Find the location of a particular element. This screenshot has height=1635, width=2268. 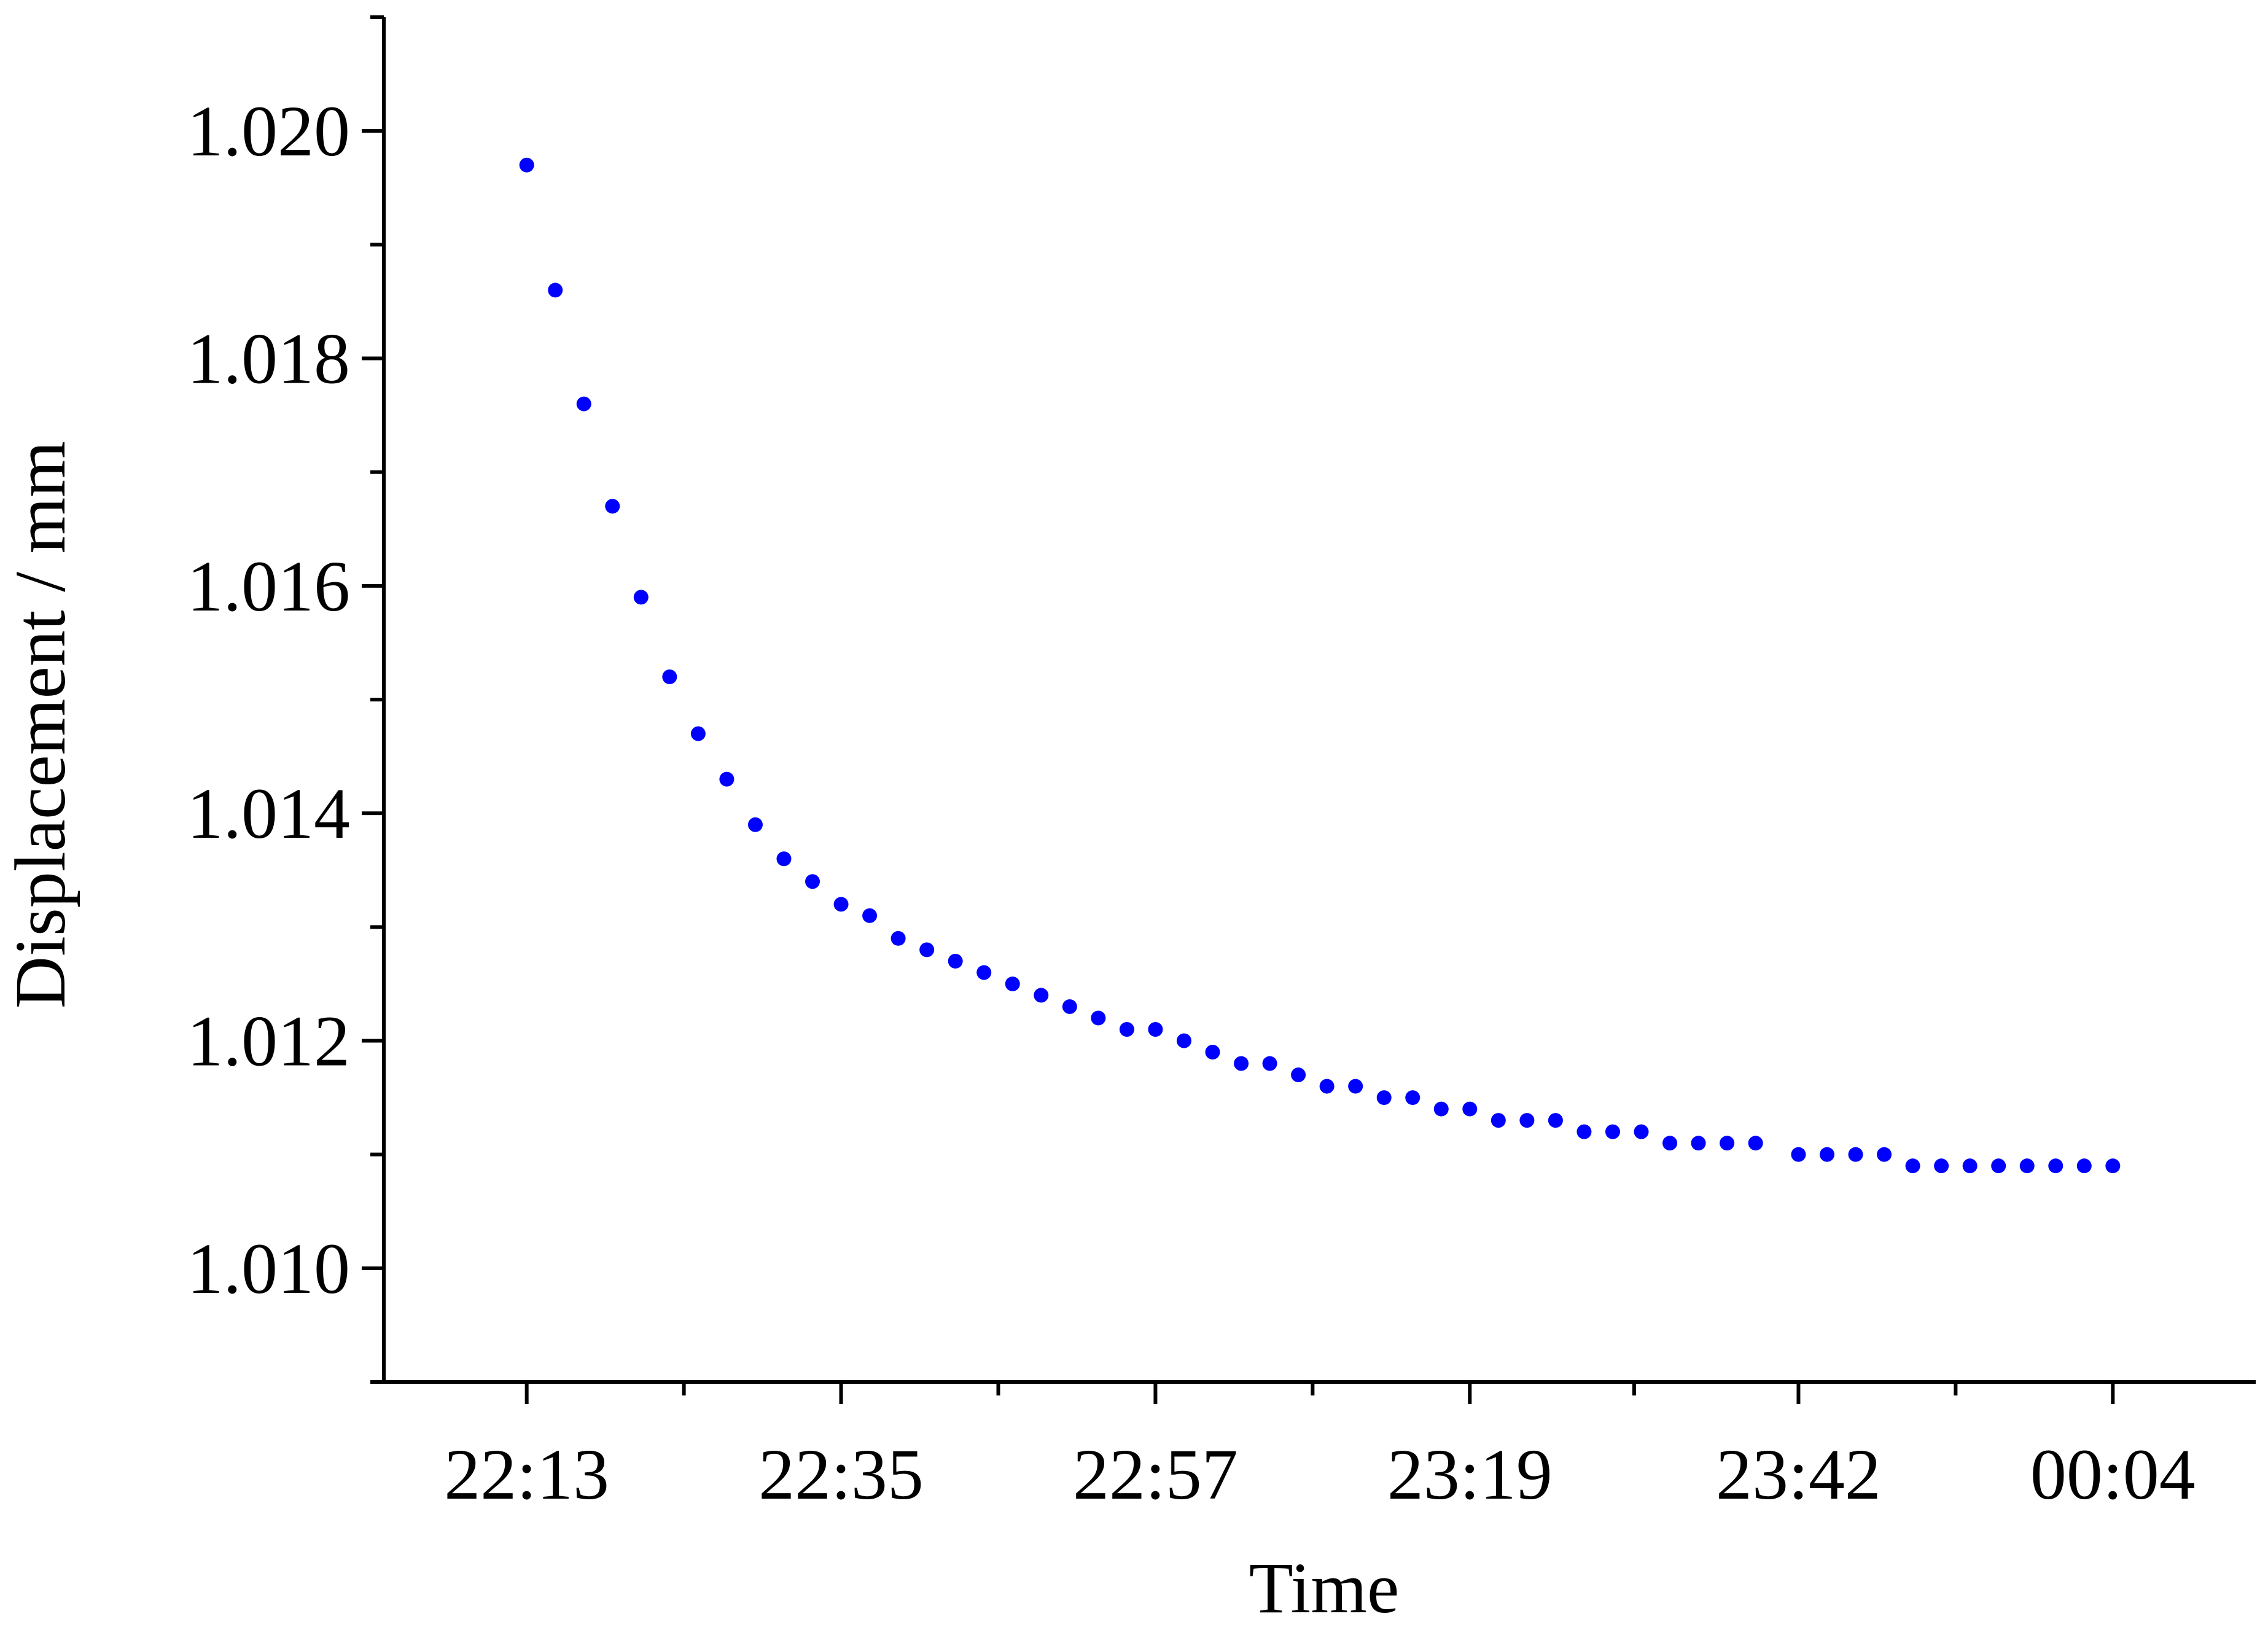

y-axis-title: Displacement / mm is located at coordinates (40, 725).